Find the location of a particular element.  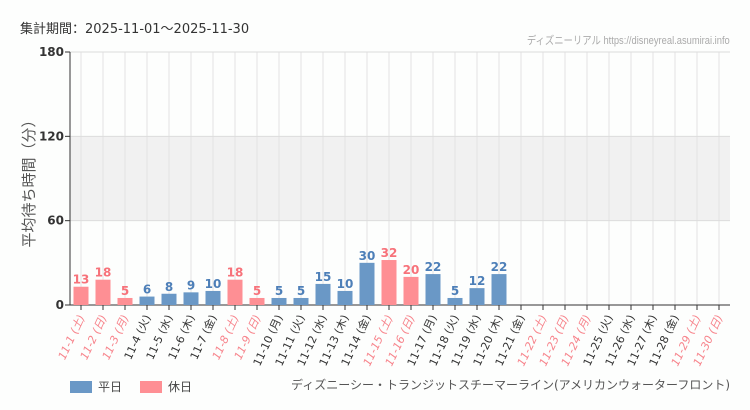

period-label: 集計期間：2025-11-01〜2025-11-30 is located at coordinates (135, 29).